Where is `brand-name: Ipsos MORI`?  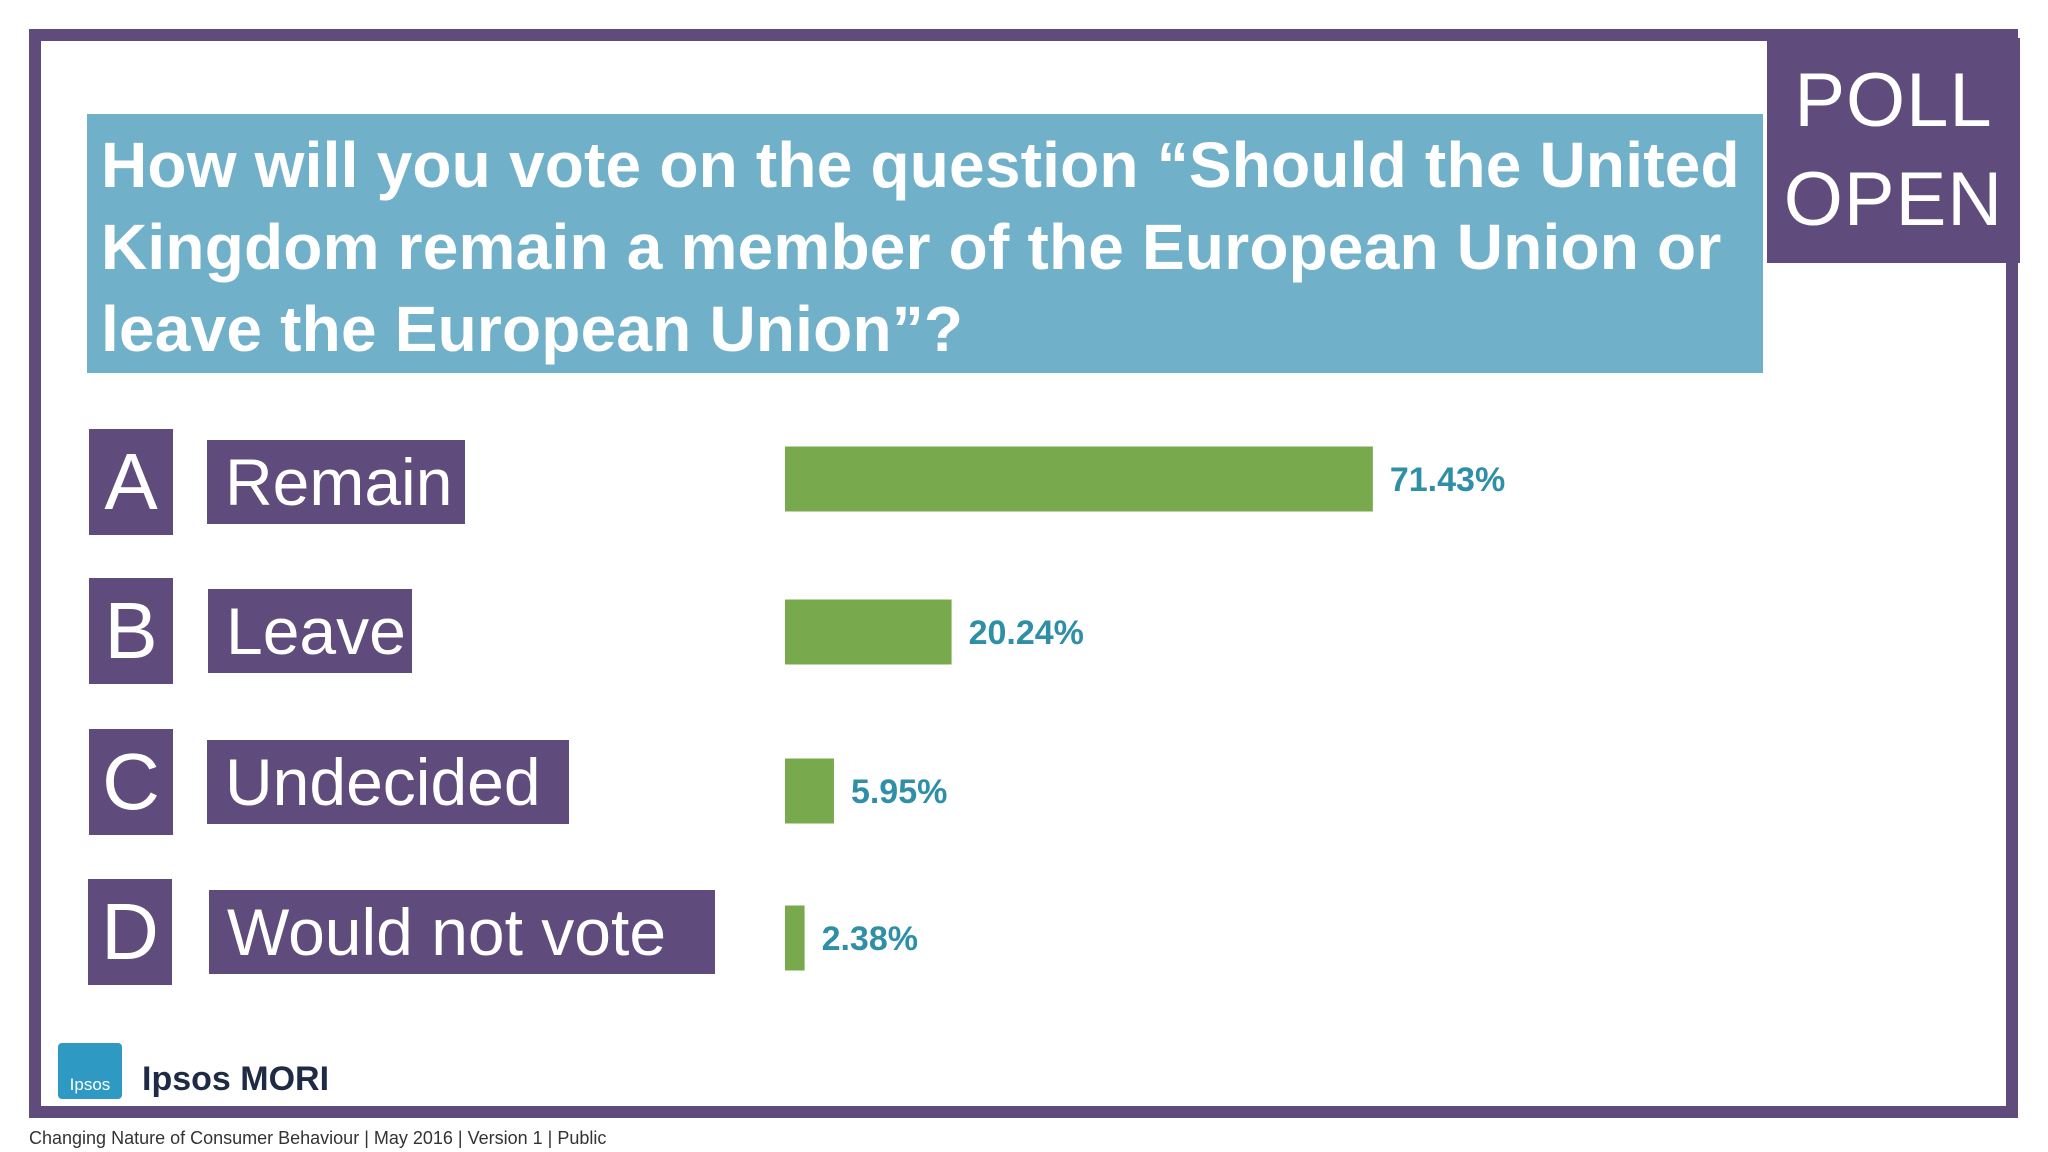 brand-name: Ipsos MORI is located at coordinates (236, 1079).